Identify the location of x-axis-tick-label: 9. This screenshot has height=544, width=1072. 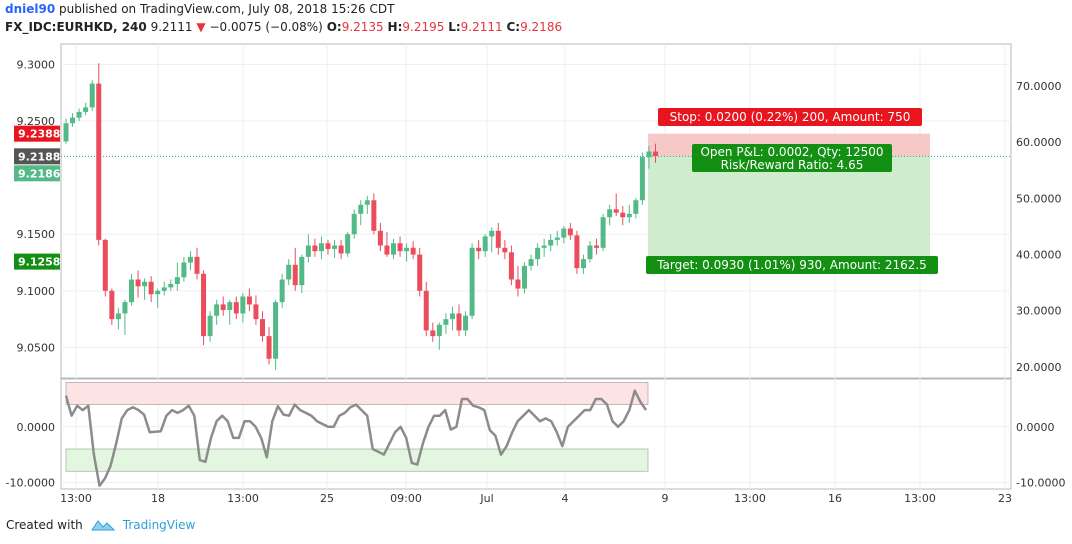
(665, 498).